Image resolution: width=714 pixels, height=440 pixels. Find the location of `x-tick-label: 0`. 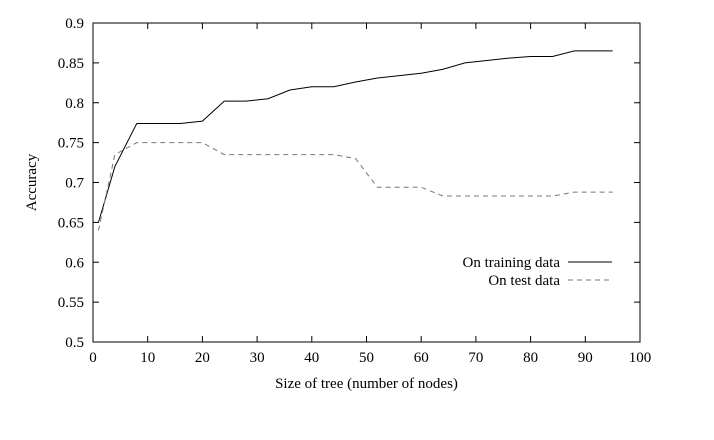

x-tick-label: 0 is located at coordinates (93, 358).